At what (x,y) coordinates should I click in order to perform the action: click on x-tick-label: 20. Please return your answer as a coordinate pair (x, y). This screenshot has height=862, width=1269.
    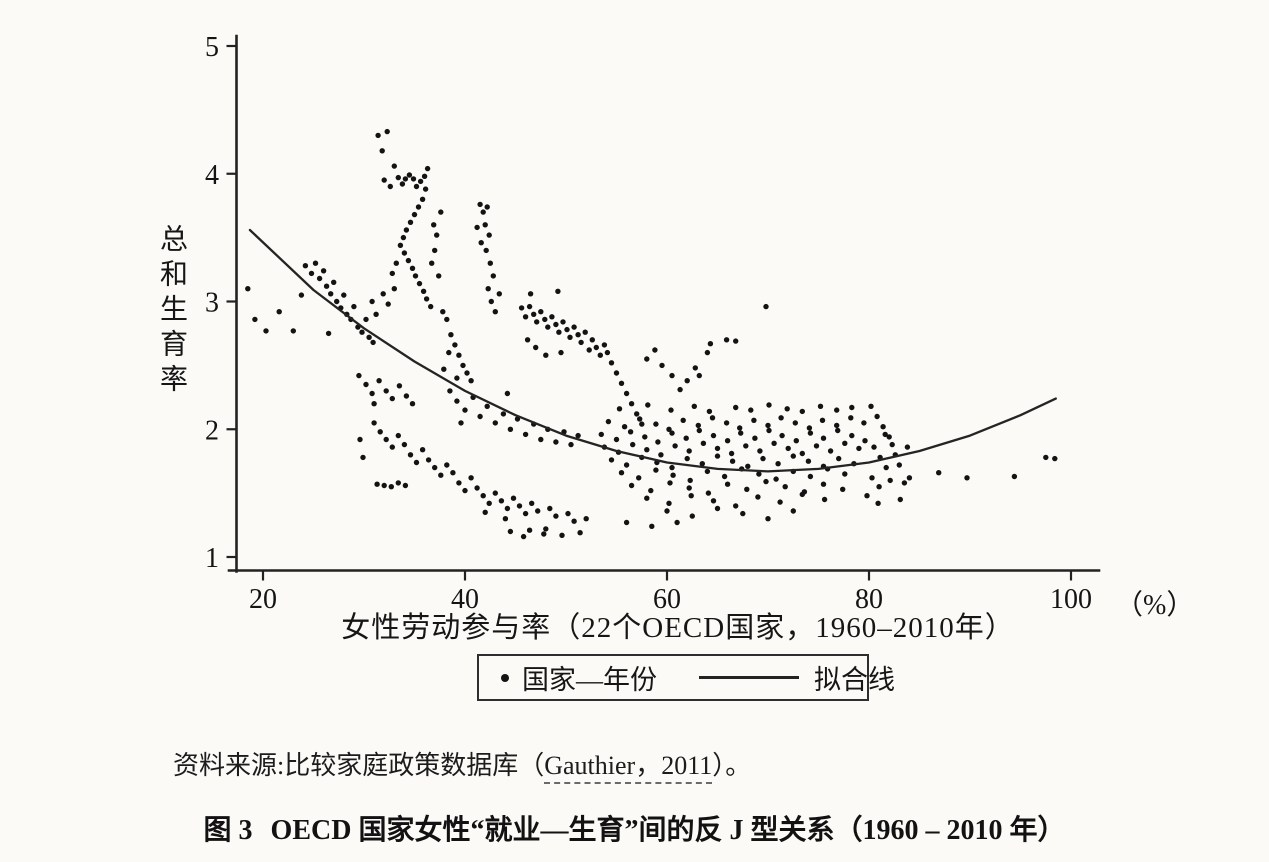
    Looking at the image, I should click on (263, 599).